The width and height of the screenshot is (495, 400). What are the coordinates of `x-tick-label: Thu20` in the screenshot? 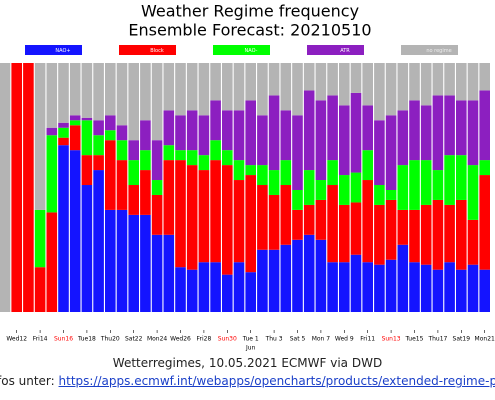 It's located at (110, 339).